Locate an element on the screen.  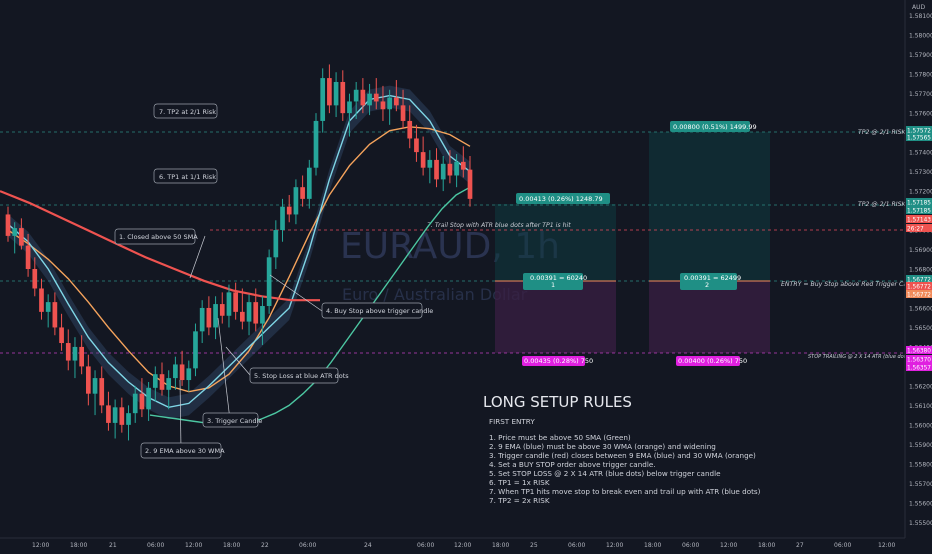
price-tick-label: 1.57900 is located at coordinates (920, 55).